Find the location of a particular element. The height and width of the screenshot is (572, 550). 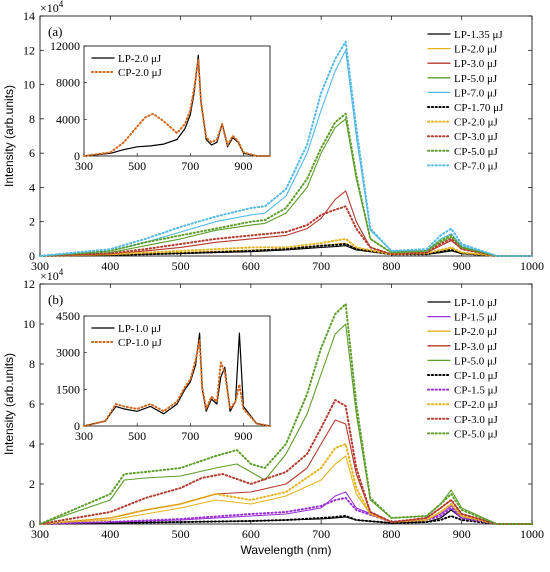

chart-b-y-multiplier: ×10⁴ is located at coordinates (52, 275).